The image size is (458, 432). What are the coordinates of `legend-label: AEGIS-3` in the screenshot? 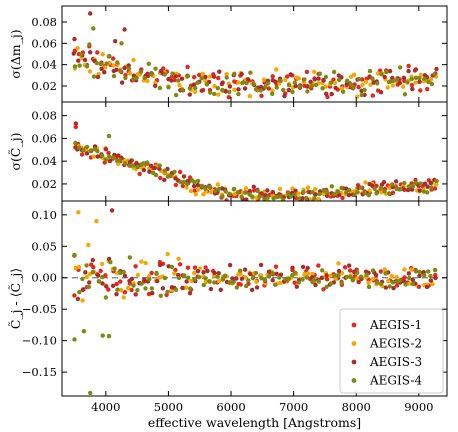 It's located at (395, 362).